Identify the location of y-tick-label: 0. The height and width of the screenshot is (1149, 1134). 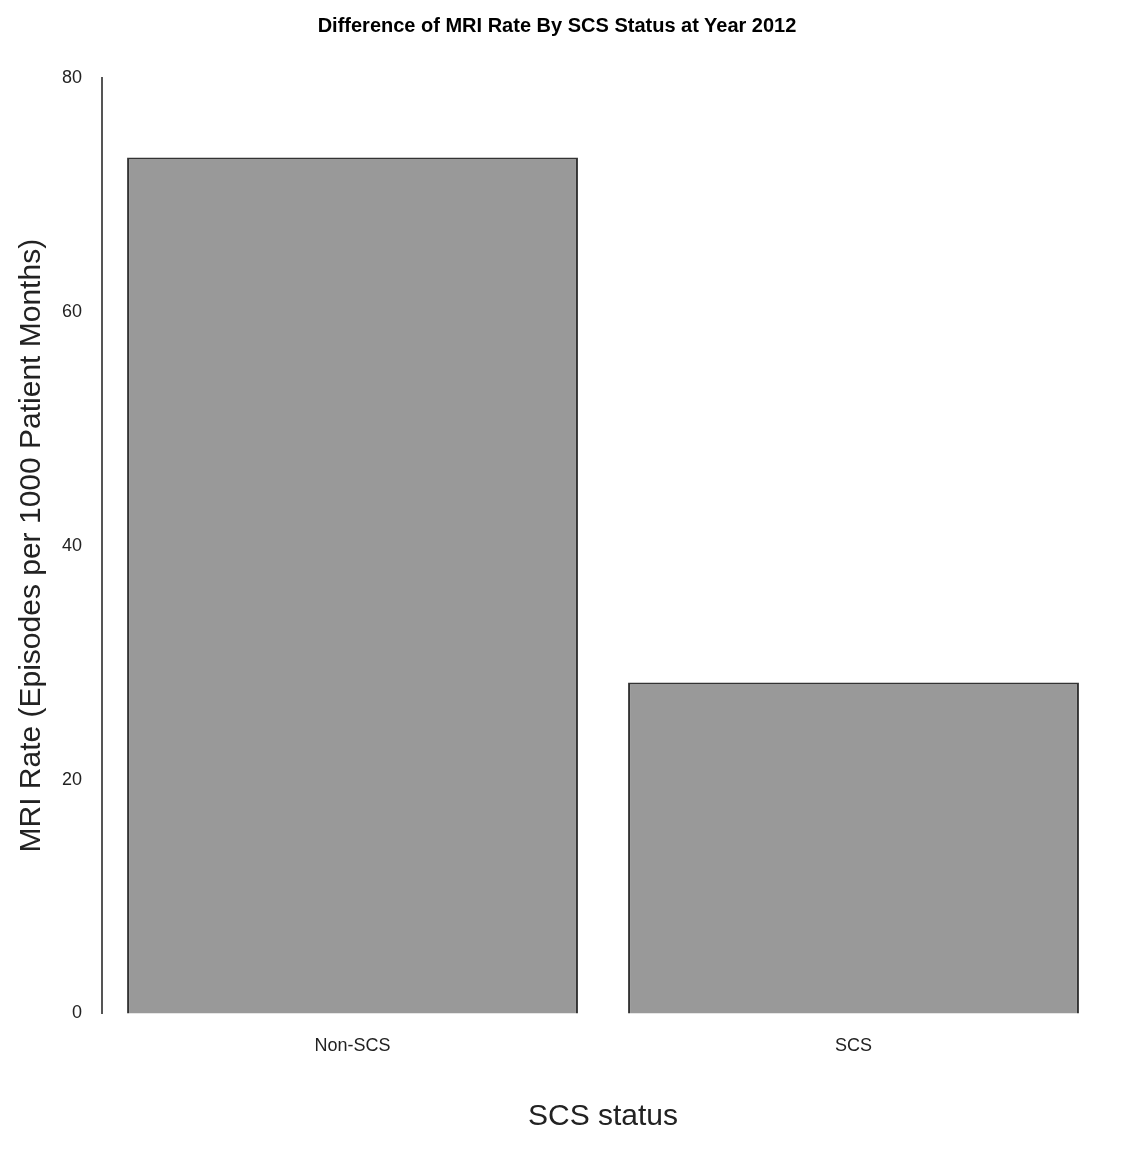
(77, 1012).